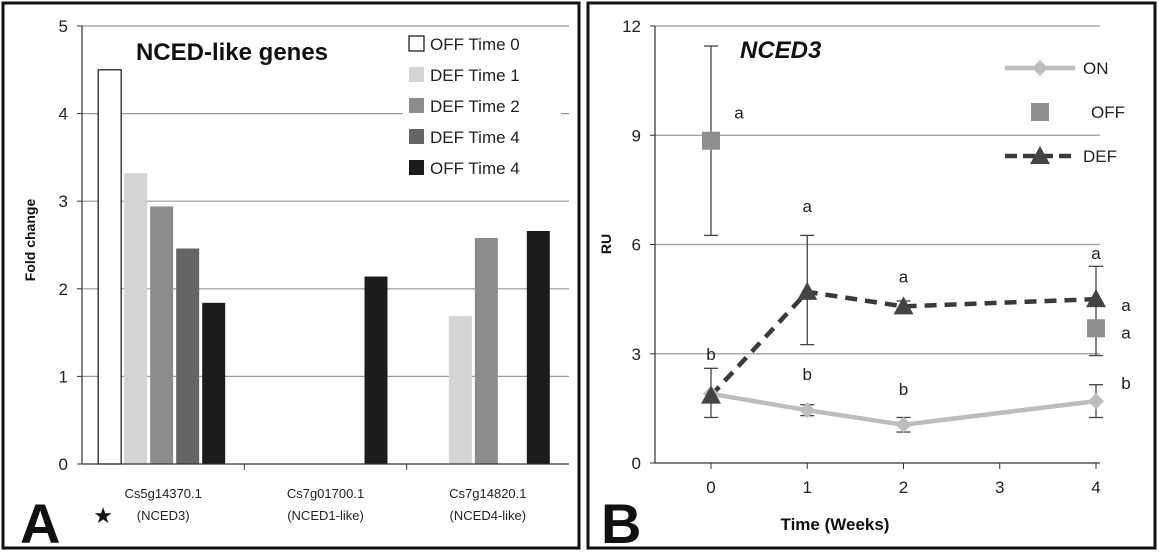  Describe the element at coordinates (1095, 487) in the screenshot. I see `x-tick-label: 4` at that location.